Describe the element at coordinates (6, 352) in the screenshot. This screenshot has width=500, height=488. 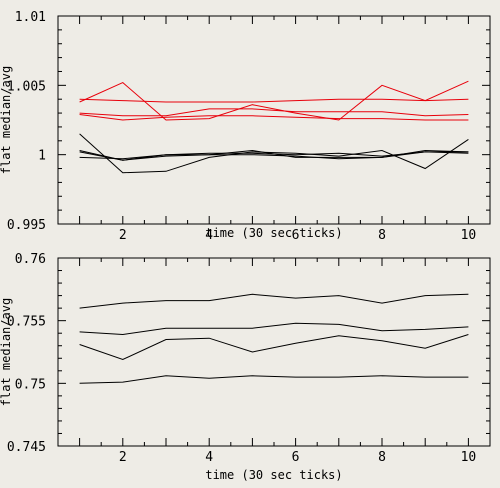
I see `bottom-y-axis-title: flat median/avg` at that location.